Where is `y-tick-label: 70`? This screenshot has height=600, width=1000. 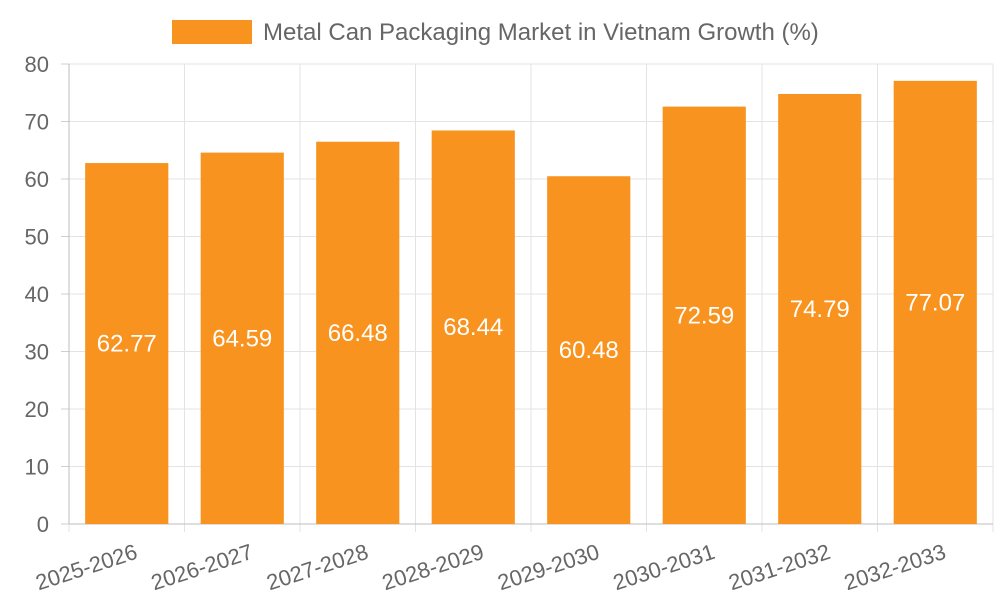 y-tick-label: 70 is located at coordinates (37, 122).